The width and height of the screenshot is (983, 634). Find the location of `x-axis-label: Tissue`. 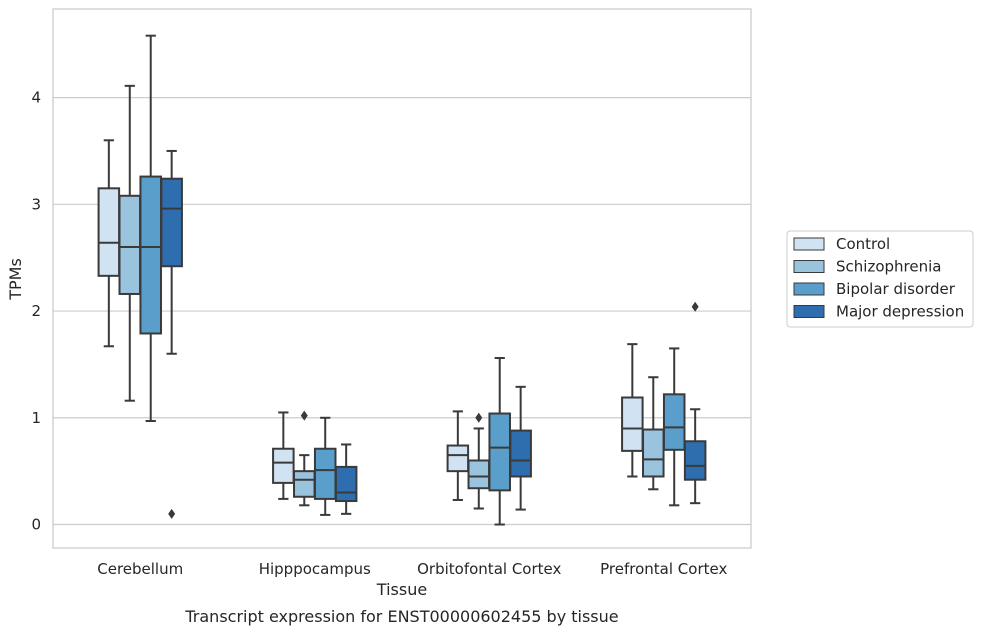

x-axis-label: Tissue is located at coordinates (401, 589).